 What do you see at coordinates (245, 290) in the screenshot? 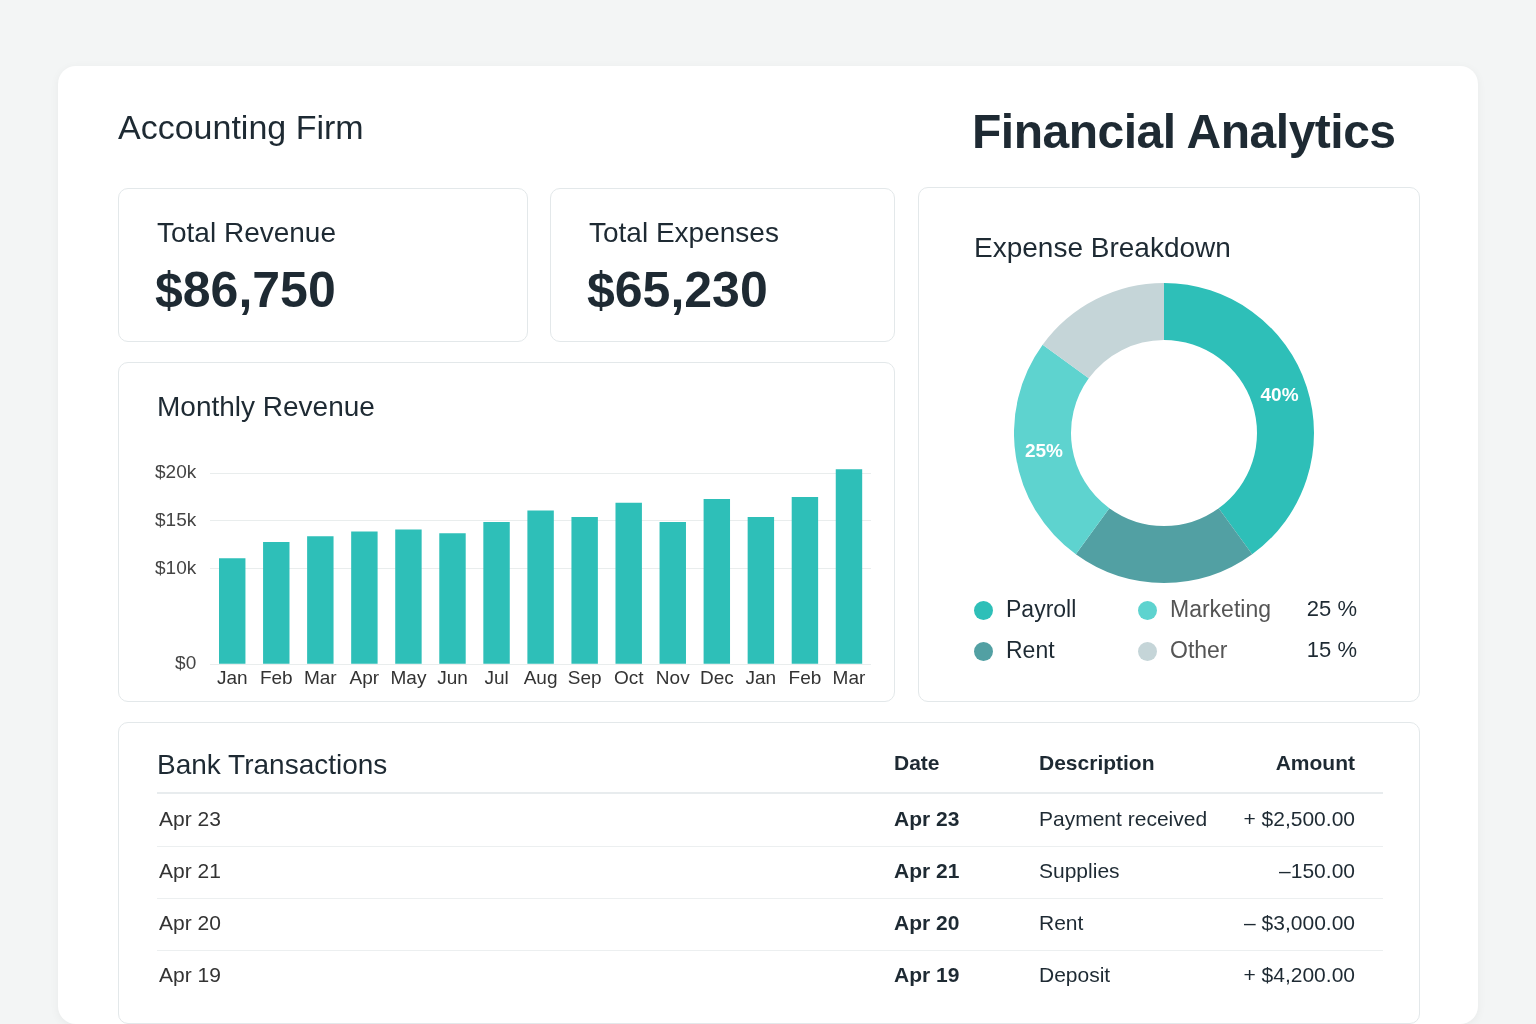
I see `text: $86,750` at bounding box center [245, 290].